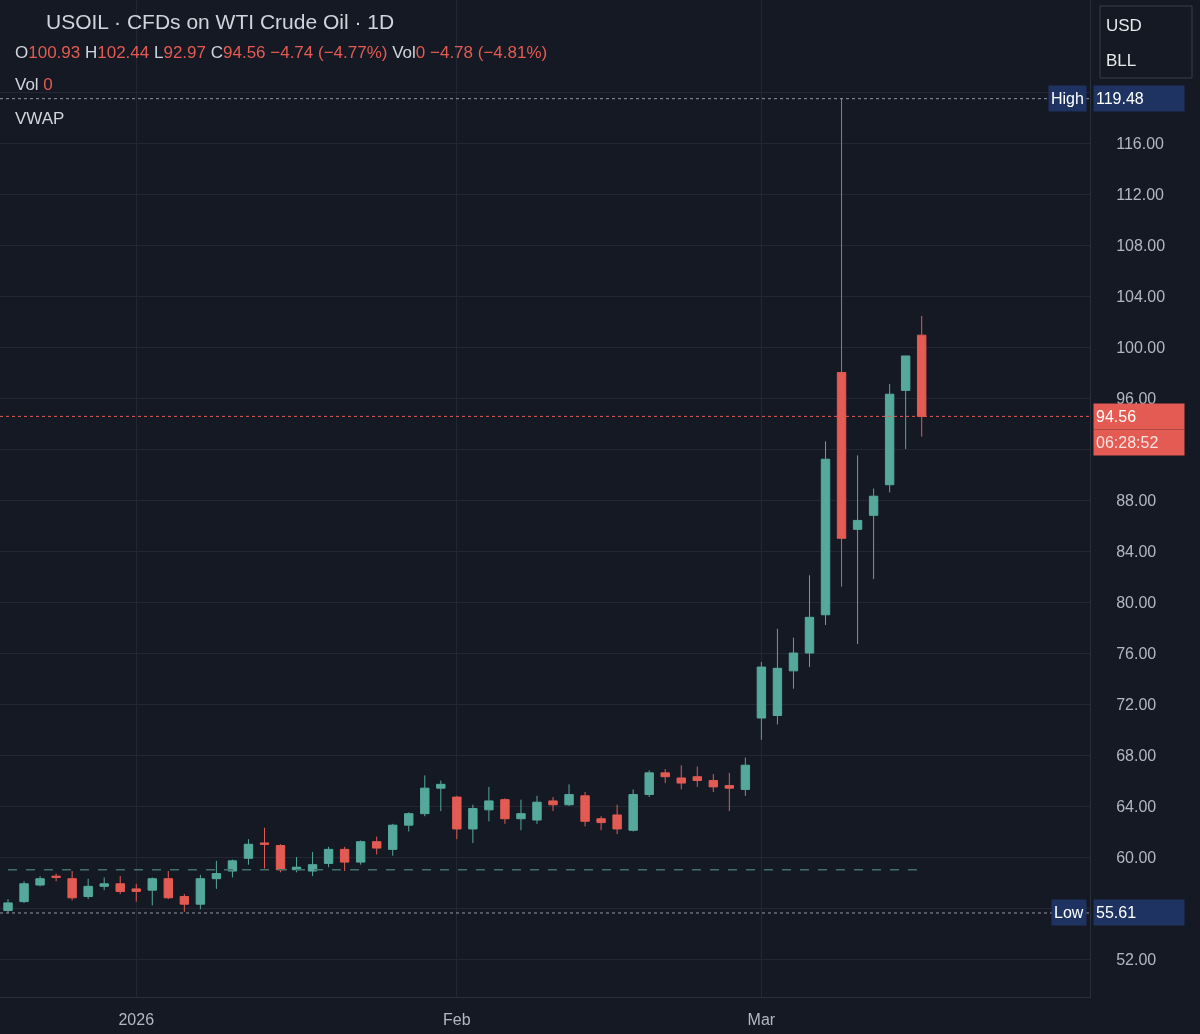  I want to click on y-tick-label: 76.00, so click(1136, 653).